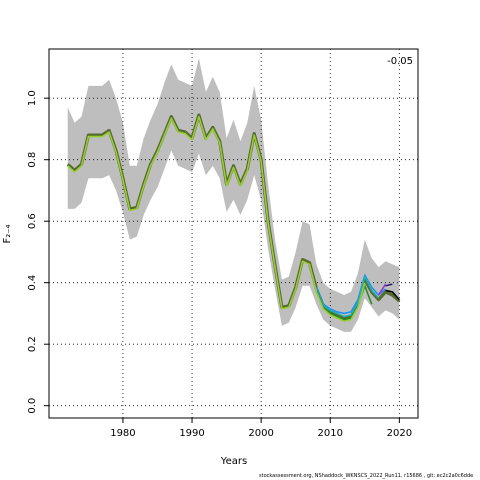 The width and height of the screenshot is (480, 480). What do you see at coordinates (32, 98) in the screenshot?
I see `y-tick-label: 1.0` at bounding box center [32, 98].